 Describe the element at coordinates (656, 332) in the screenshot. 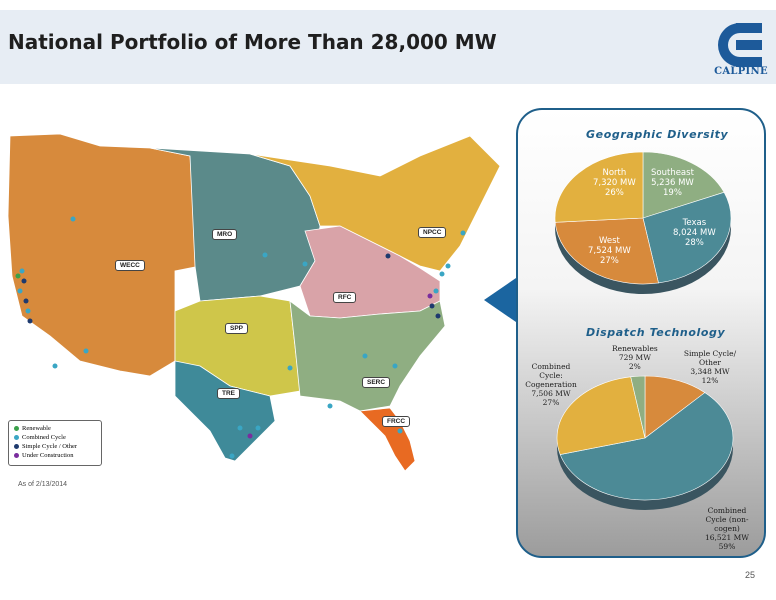

I see `dispatch-technology-heading: Dispatch Technology` at that location.